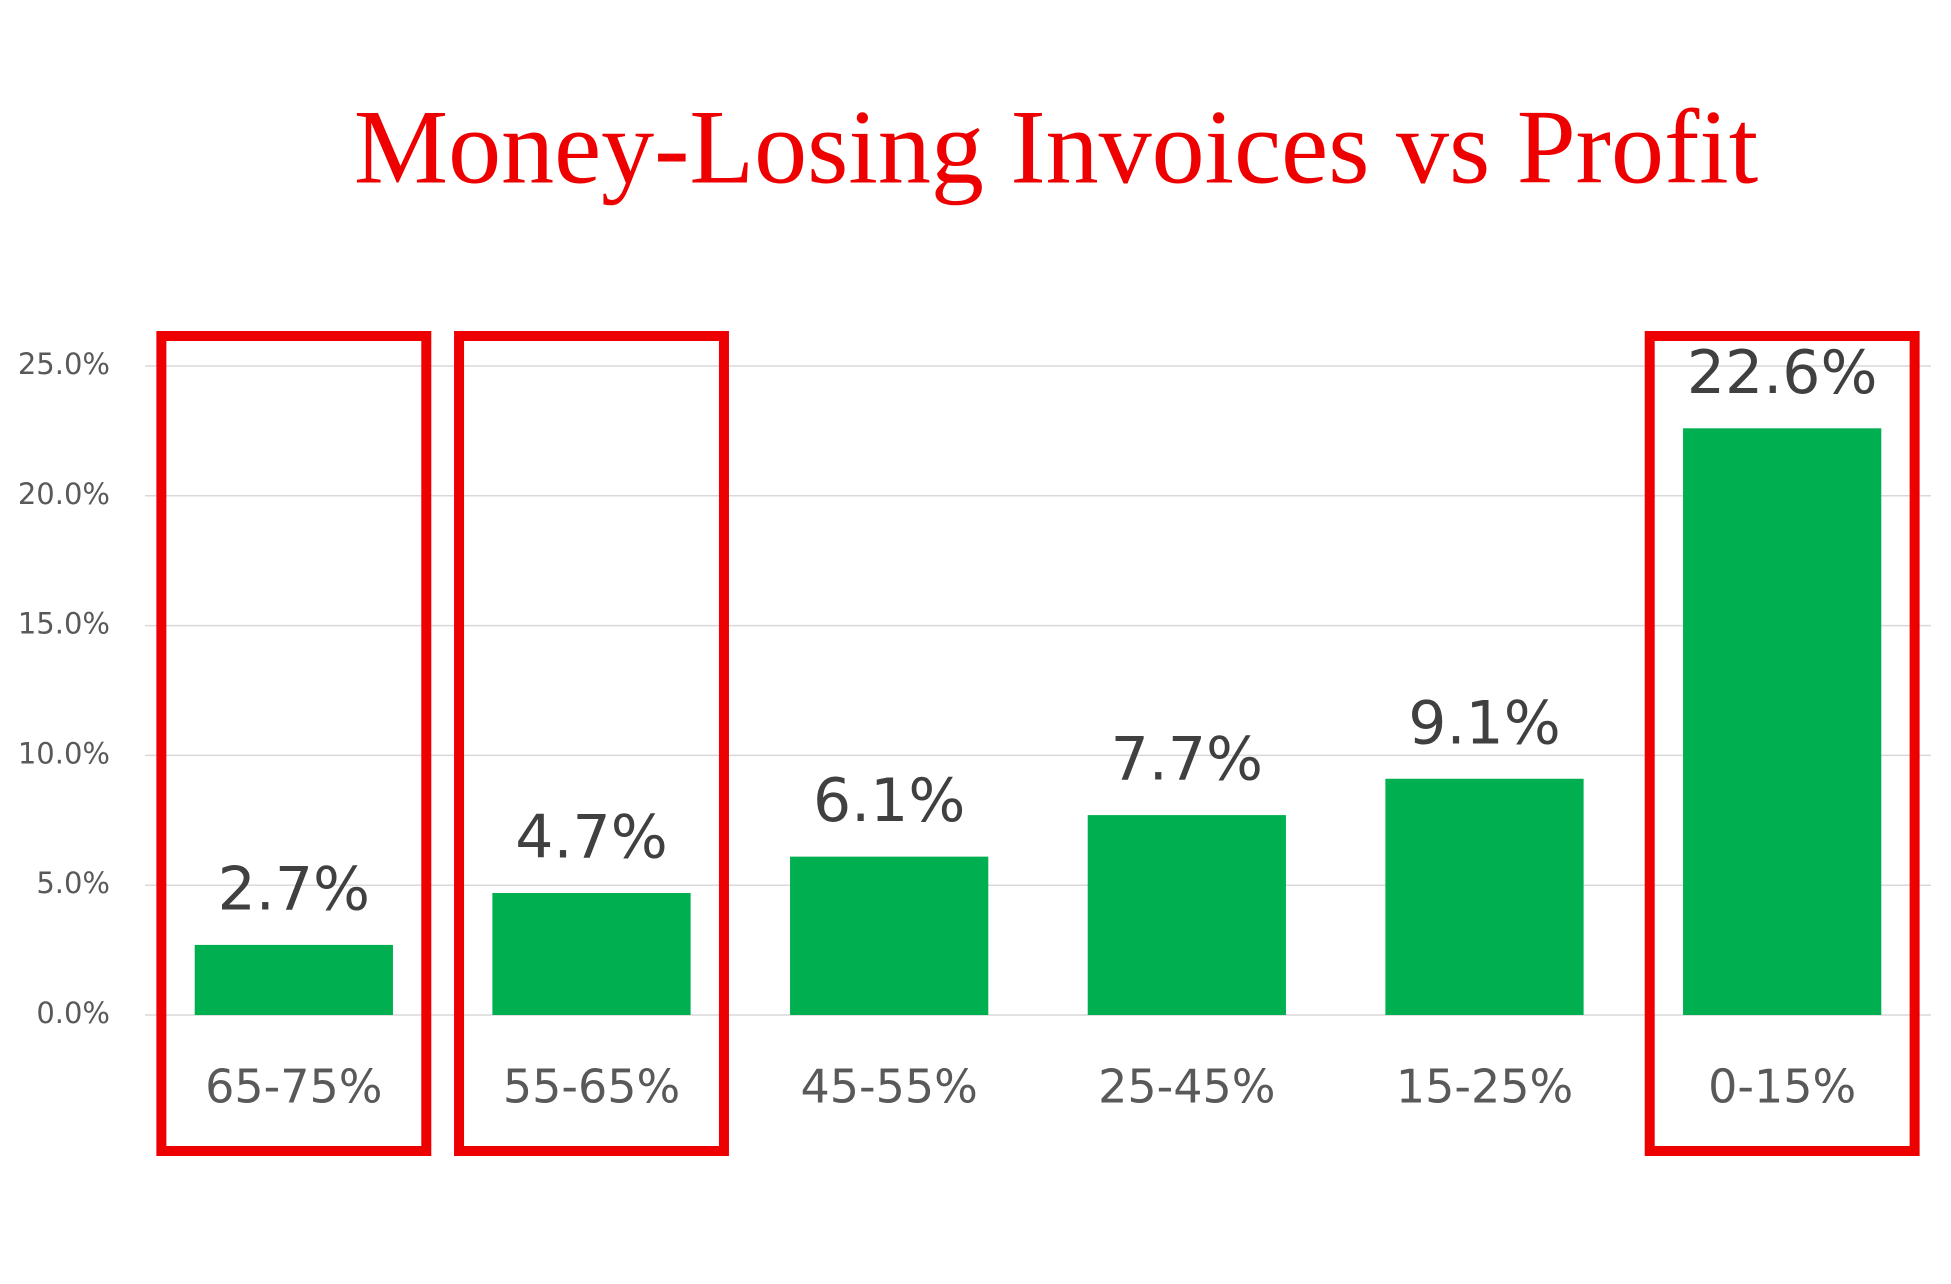 The width and height of the screenshot is (1951, 1284). I want to click on x-tick-label: 15-25%, so click(1484, 1087).